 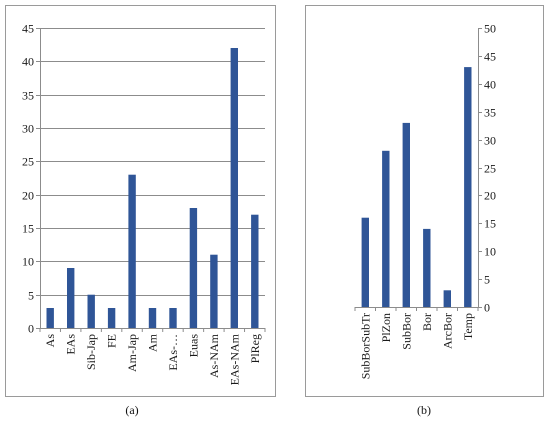 I want to click on chart-b-ytick-label: 20, so click(x=490, y=196).